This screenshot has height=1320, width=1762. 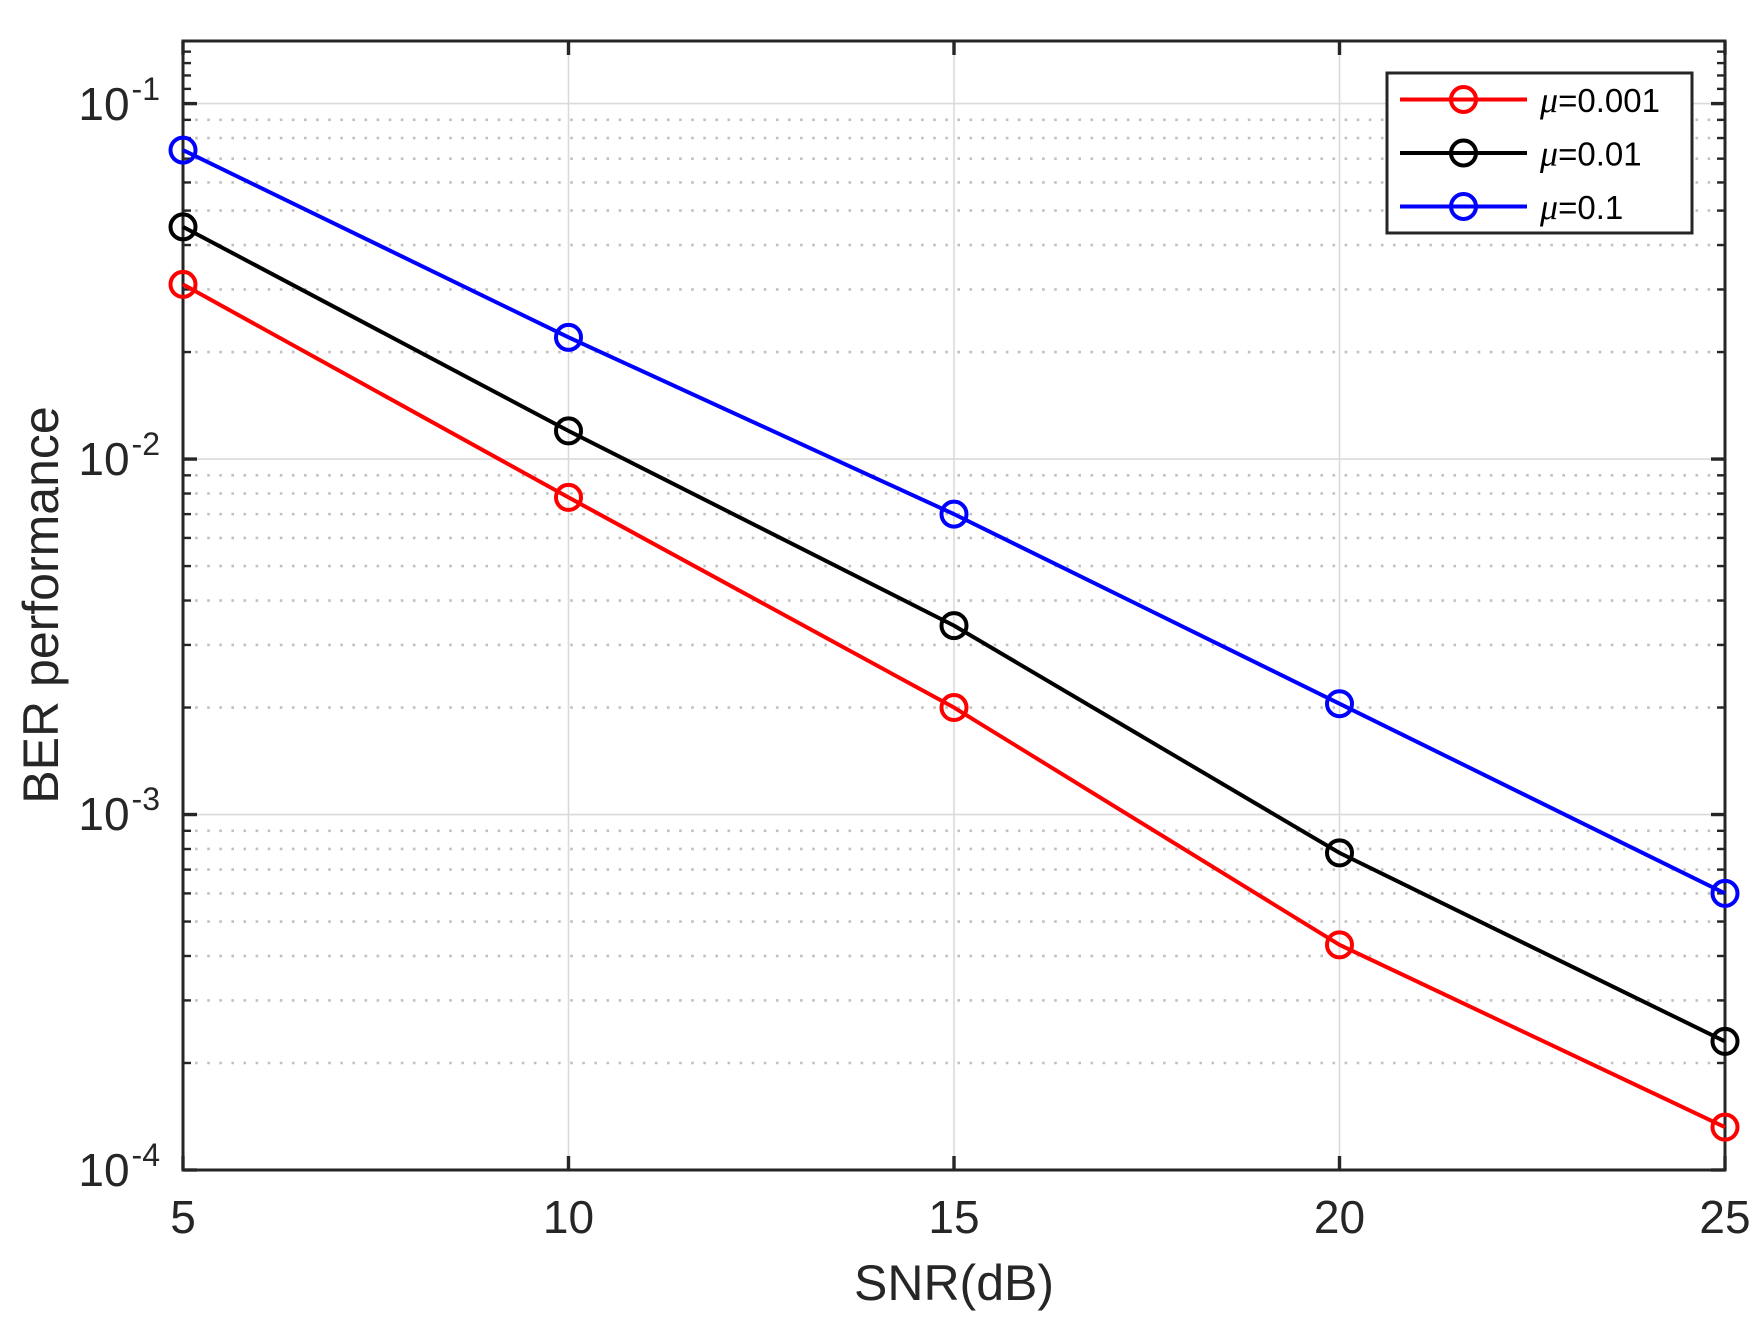 I want to click on legend-value: =0.001, so click(x=1609, y=100).